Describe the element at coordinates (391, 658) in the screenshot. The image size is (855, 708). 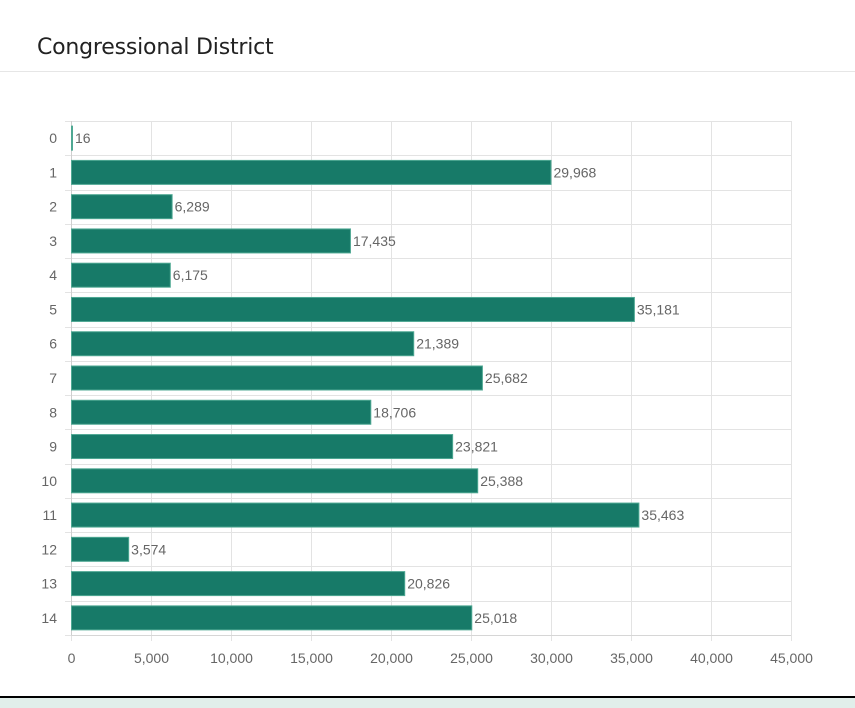
I see `x-tick-label: 20,000` at that location.